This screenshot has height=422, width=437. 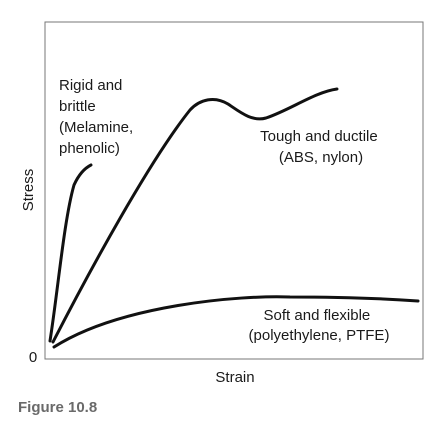 I want to click on soft-flexible-label: Soft and flexible (polyethylene, PTFE), so click(x=319, y=325).